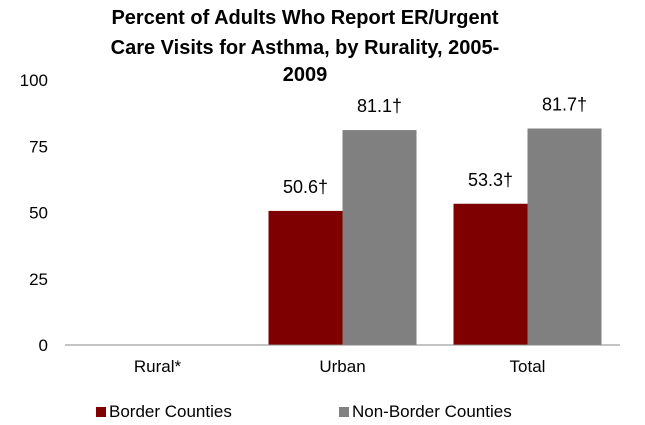 Image resolution: width=645 pixels, height=425 pixels. What do you see at coordinates (170, 411) in the screenshot?
I see `legend-label: Border Counties` at bounding box center [170, 411].